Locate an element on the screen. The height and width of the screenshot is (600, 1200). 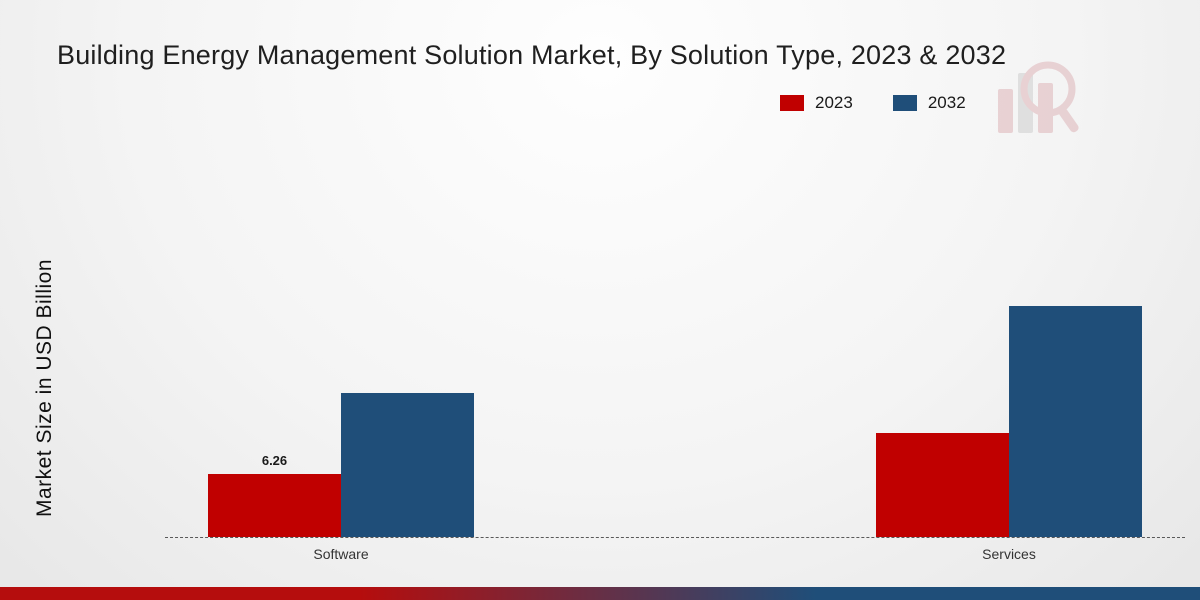
legend-item-2032: 2032 is located at coordinates (929, 103).